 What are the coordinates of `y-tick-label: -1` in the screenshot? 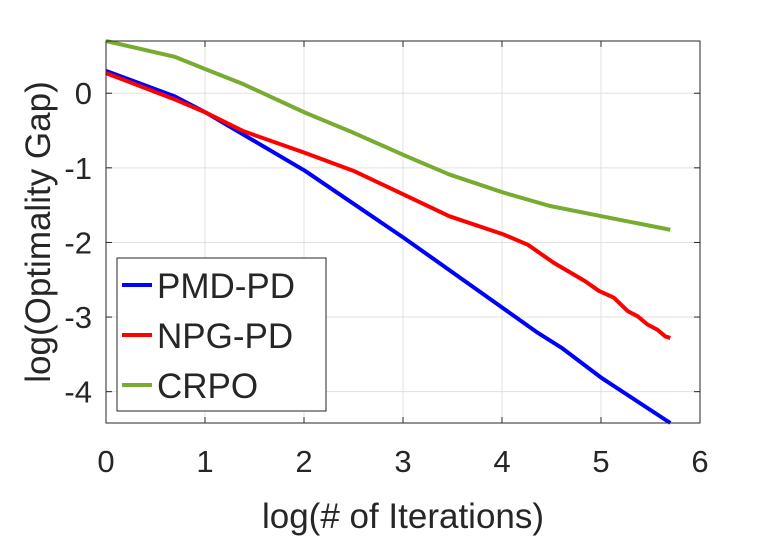 It's located at (78, 168).